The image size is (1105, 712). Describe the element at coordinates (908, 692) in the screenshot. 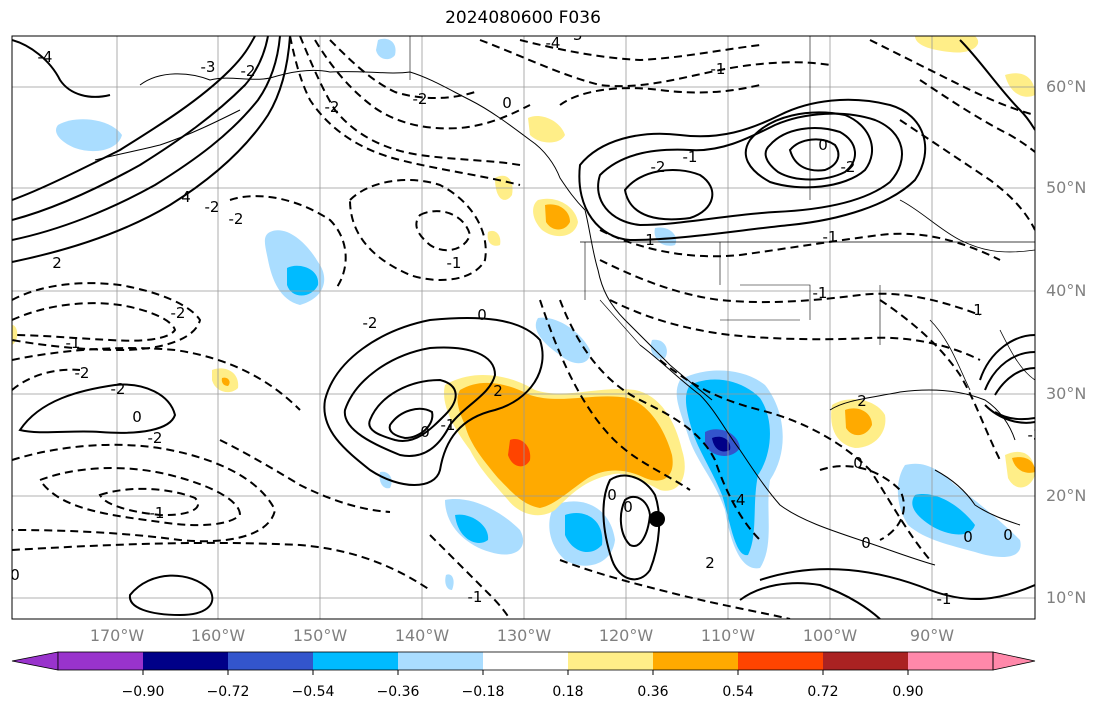

I see `colorbar-tick-label: 0.90` at that location.